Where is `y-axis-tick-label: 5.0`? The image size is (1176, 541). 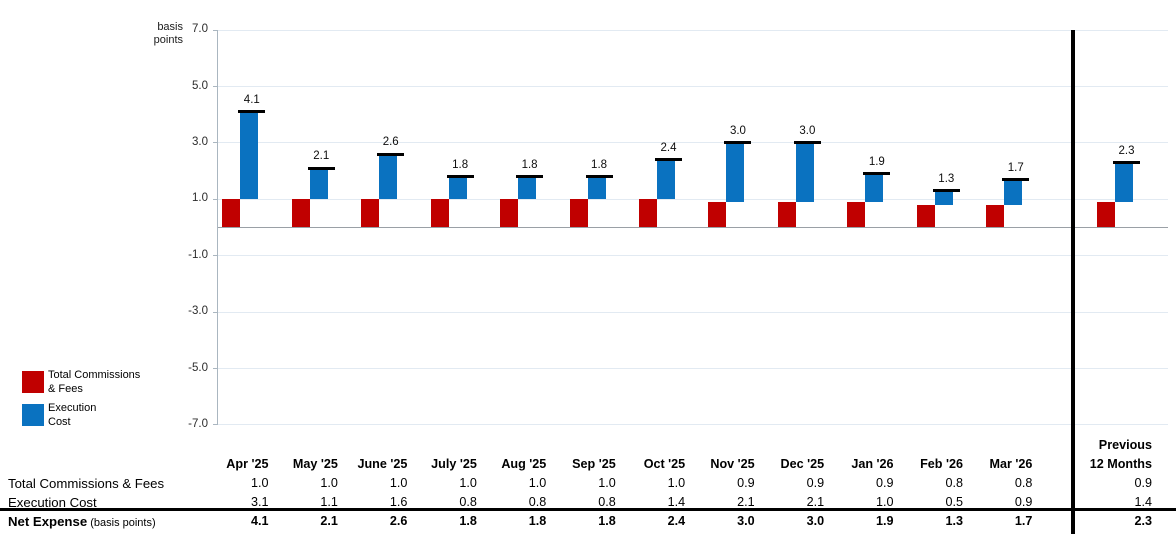 y-axis-tick-label: 5.0 is located at coordinates (200, 85).